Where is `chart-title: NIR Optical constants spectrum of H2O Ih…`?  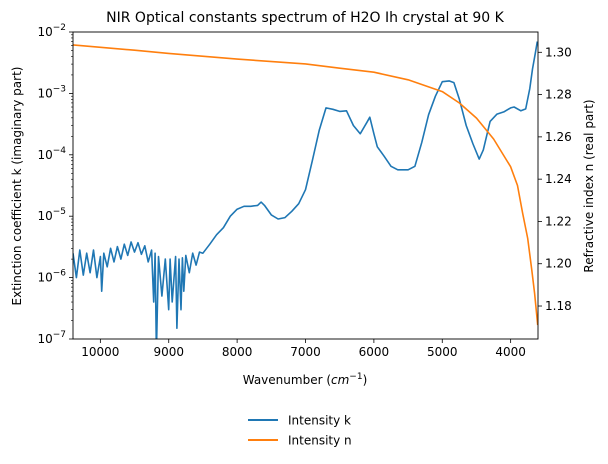 chart-title: NIR Optical constants spectrum of H2O Ih… is located at coordinates (305, 18).